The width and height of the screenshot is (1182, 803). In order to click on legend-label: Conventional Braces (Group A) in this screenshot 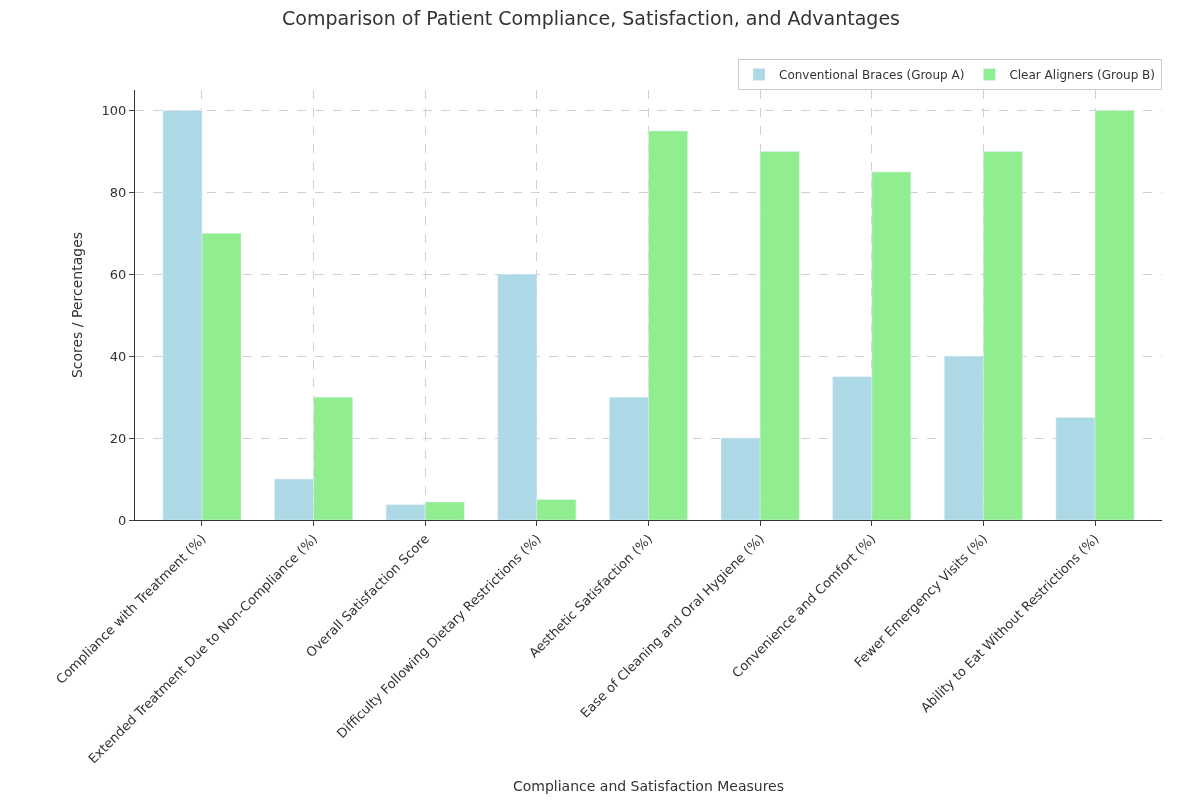, I will do `click(872, 75)`.